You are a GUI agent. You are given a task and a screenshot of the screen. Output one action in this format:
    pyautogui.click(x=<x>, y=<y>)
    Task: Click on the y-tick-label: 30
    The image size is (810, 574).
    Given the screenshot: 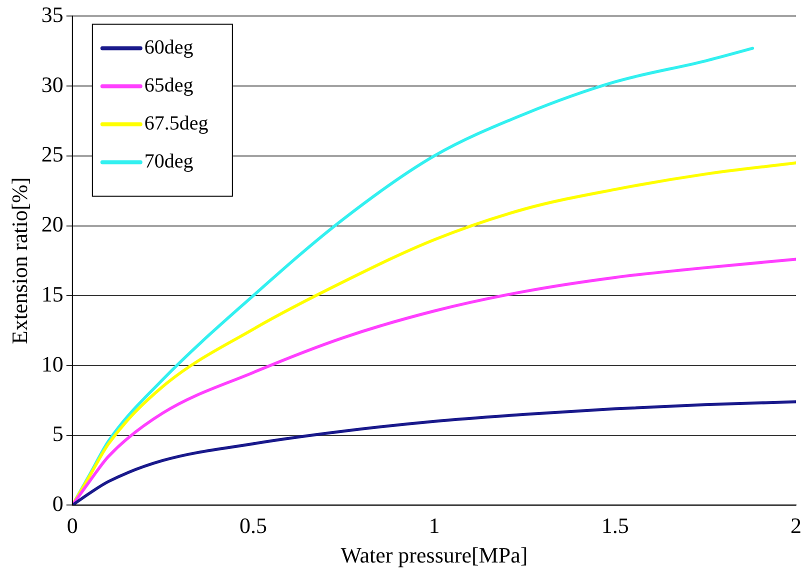 What is the action you would take?
    pyautogui.click(x=52, y=84)
    